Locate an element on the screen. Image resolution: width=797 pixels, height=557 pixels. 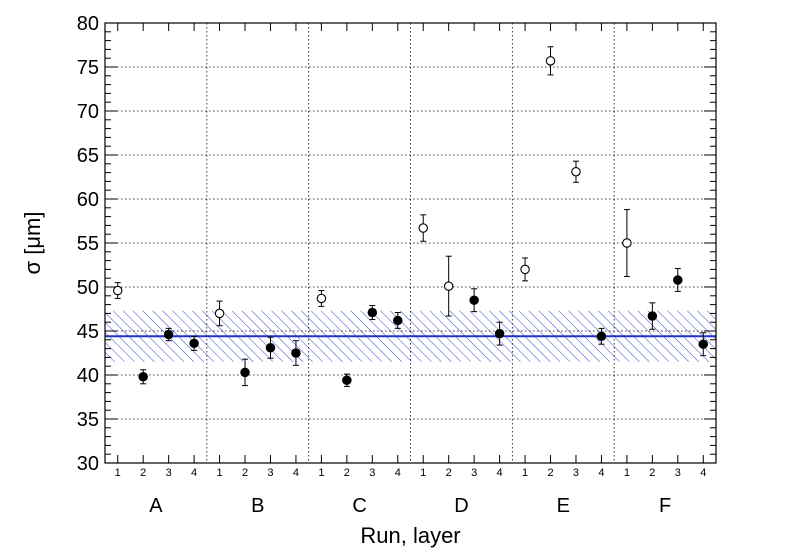
group-label: C is located at coordinates (359, 506).